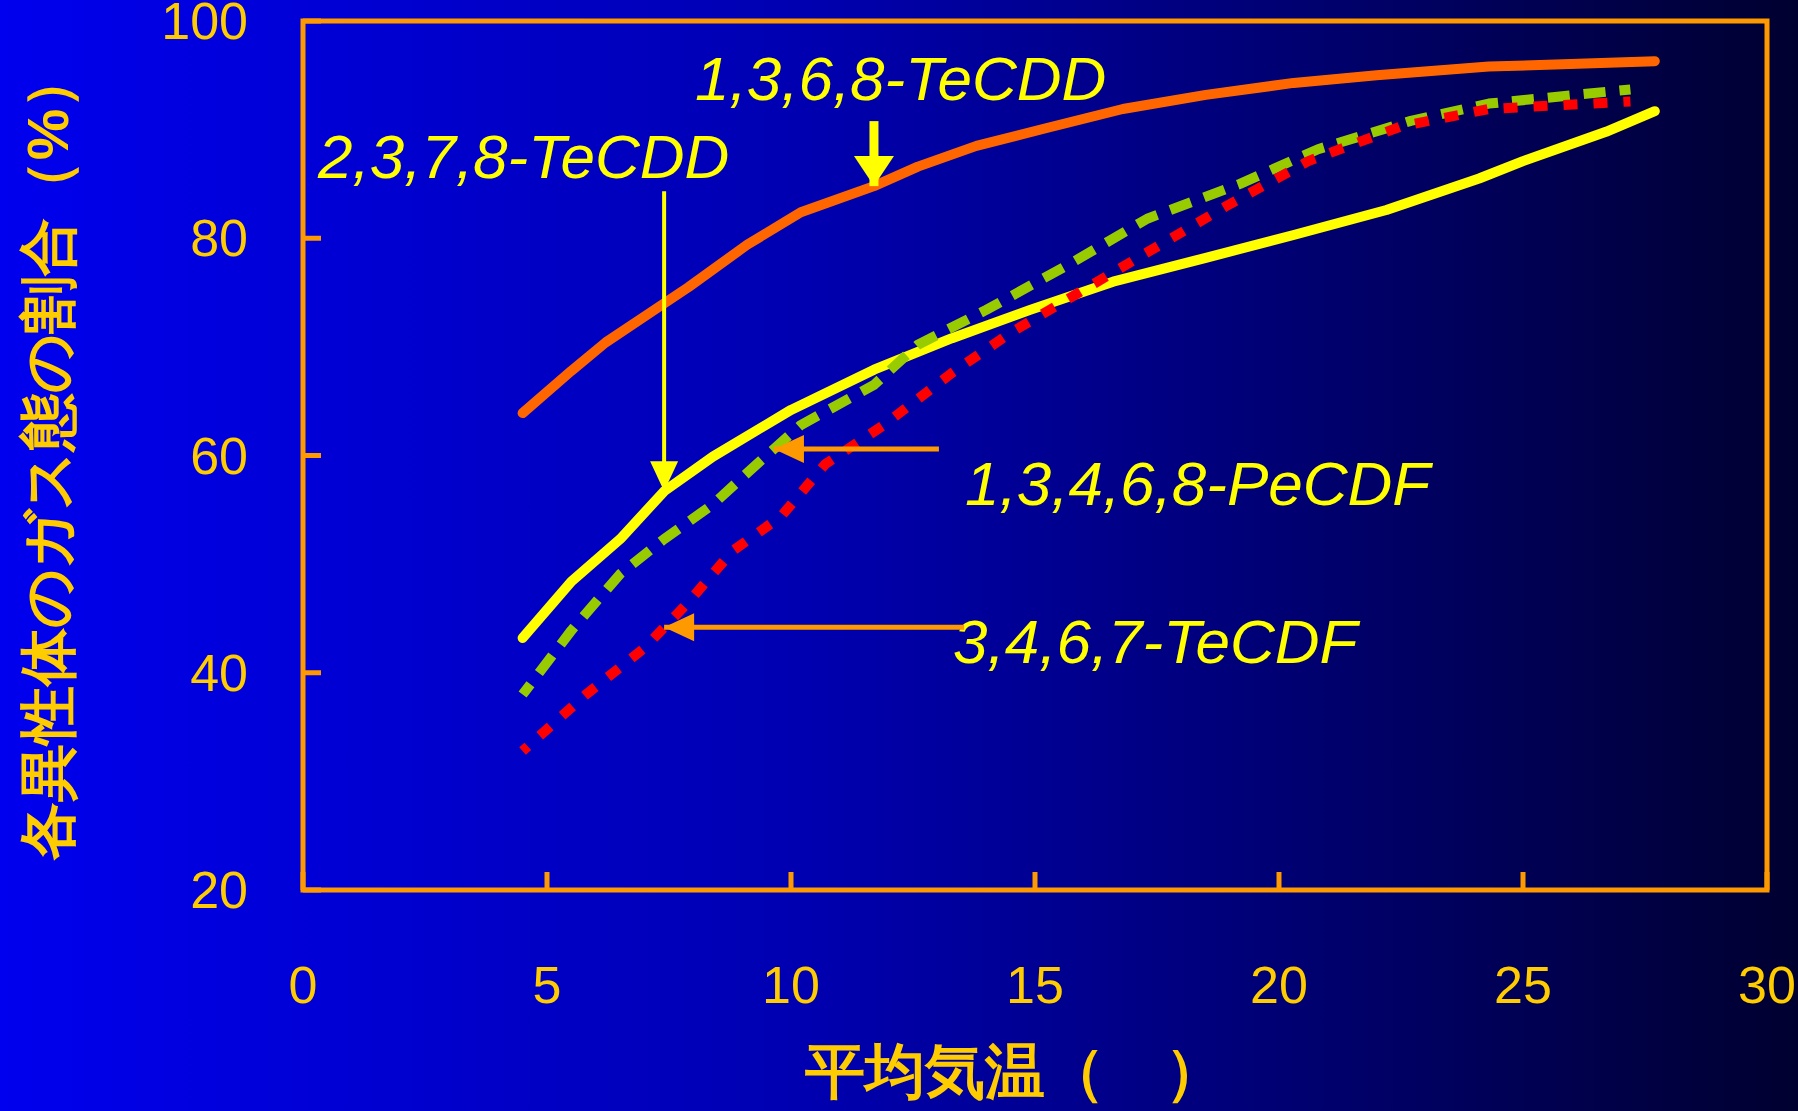 Image resolution: width=1798 pixels, height=1111 pixels. What do you see at coordinates (219, 890) in the screenshot?
I see `y-tick-label: 20` at bounding box center [219, 890].